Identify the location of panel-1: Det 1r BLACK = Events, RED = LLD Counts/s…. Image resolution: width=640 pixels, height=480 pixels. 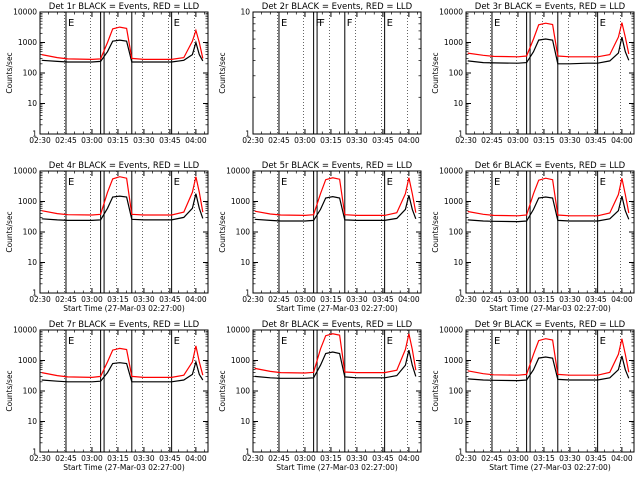
(107, 73).